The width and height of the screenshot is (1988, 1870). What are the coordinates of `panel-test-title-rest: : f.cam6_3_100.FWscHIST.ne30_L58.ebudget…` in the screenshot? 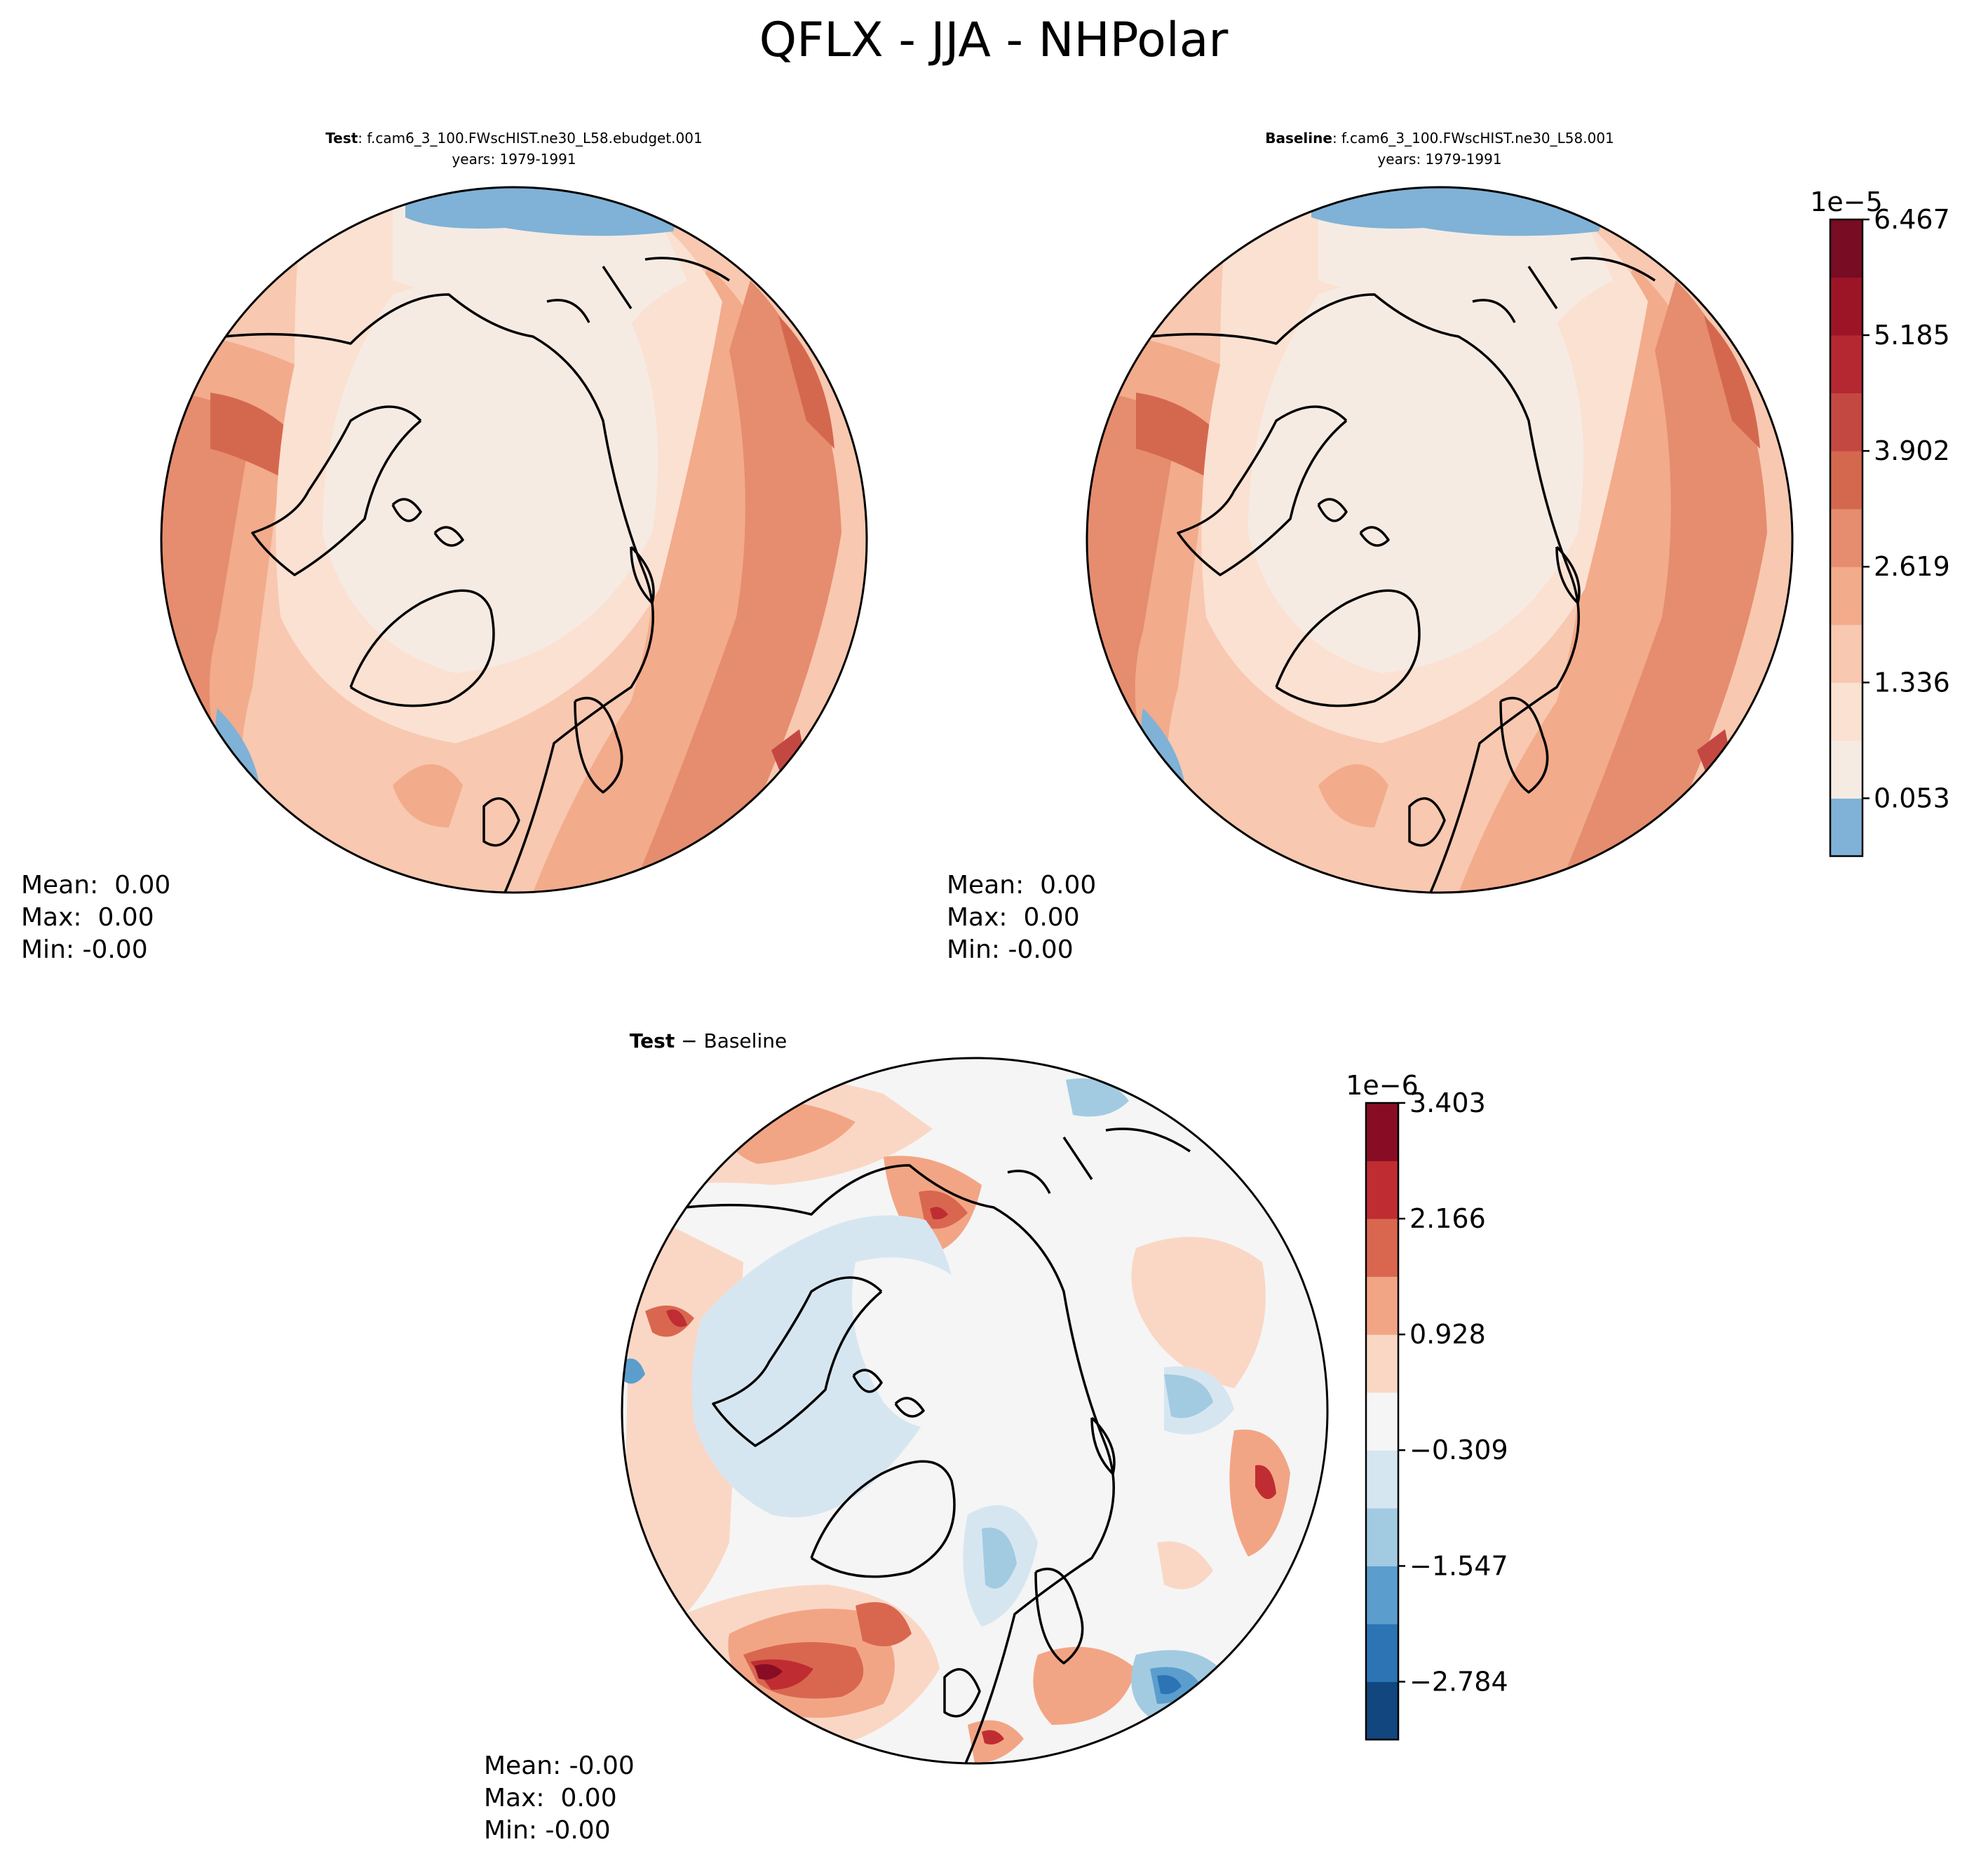 It's located at (530, 138).